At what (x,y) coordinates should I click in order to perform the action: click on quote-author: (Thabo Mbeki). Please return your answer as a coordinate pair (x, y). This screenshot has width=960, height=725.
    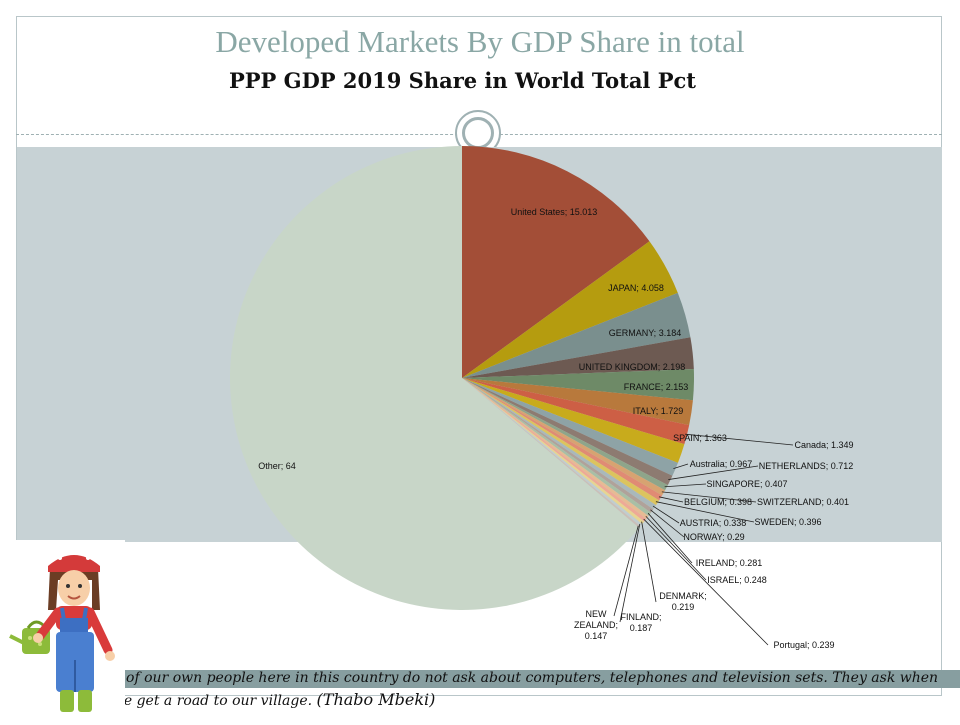
    Looking at the image, I should click on (376, 699).